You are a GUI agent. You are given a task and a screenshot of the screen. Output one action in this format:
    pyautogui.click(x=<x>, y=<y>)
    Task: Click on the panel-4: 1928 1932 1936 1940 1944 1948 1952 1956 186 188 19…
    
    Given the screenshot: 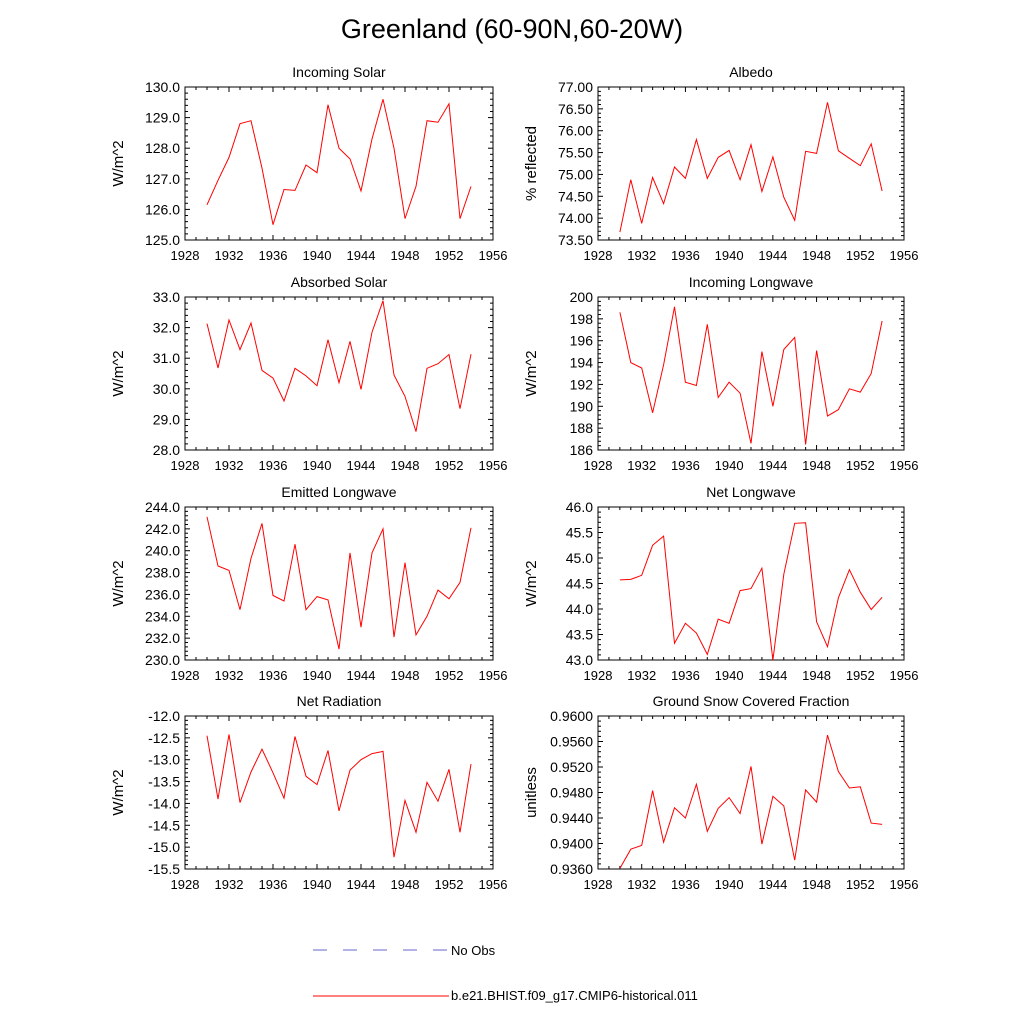 What is the action you would take?
    pyautogui.click(x=720, y=373)
    